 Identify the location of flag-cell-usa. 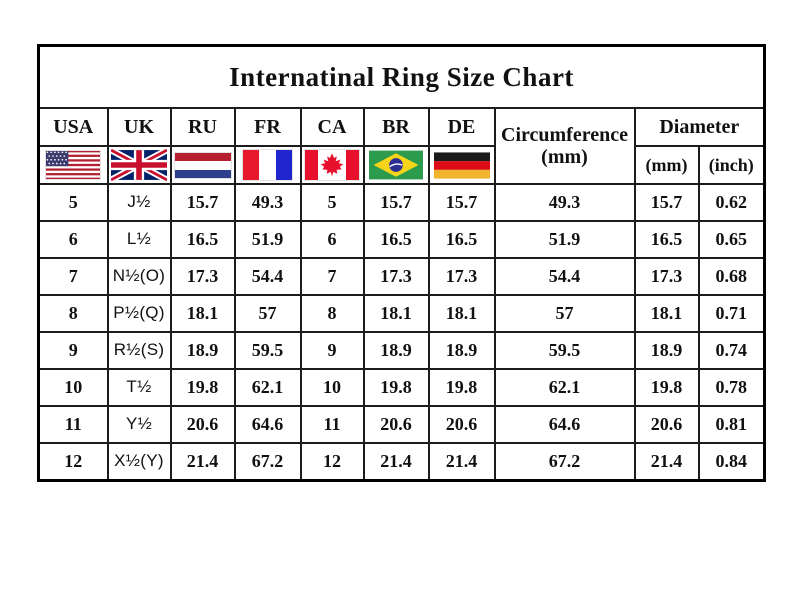
(73, 165).